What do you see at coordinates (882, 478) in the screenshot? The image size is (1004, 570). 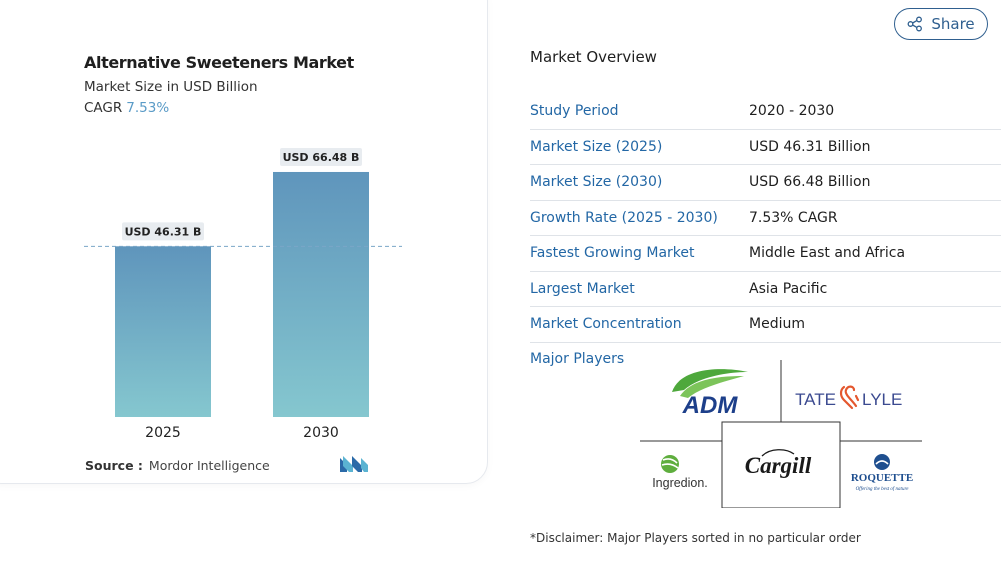 I see `roquette-logo-text: ROQUETTE` at bounding box center [882, 478].